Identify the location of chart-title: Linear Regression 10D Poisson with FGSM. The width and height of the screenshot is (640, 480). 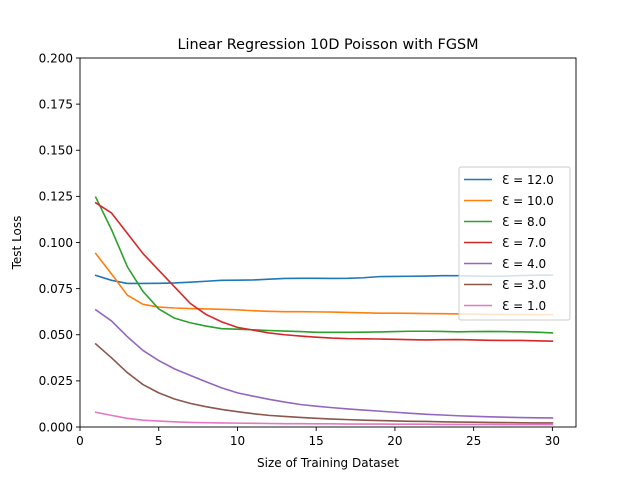
(327, 45).